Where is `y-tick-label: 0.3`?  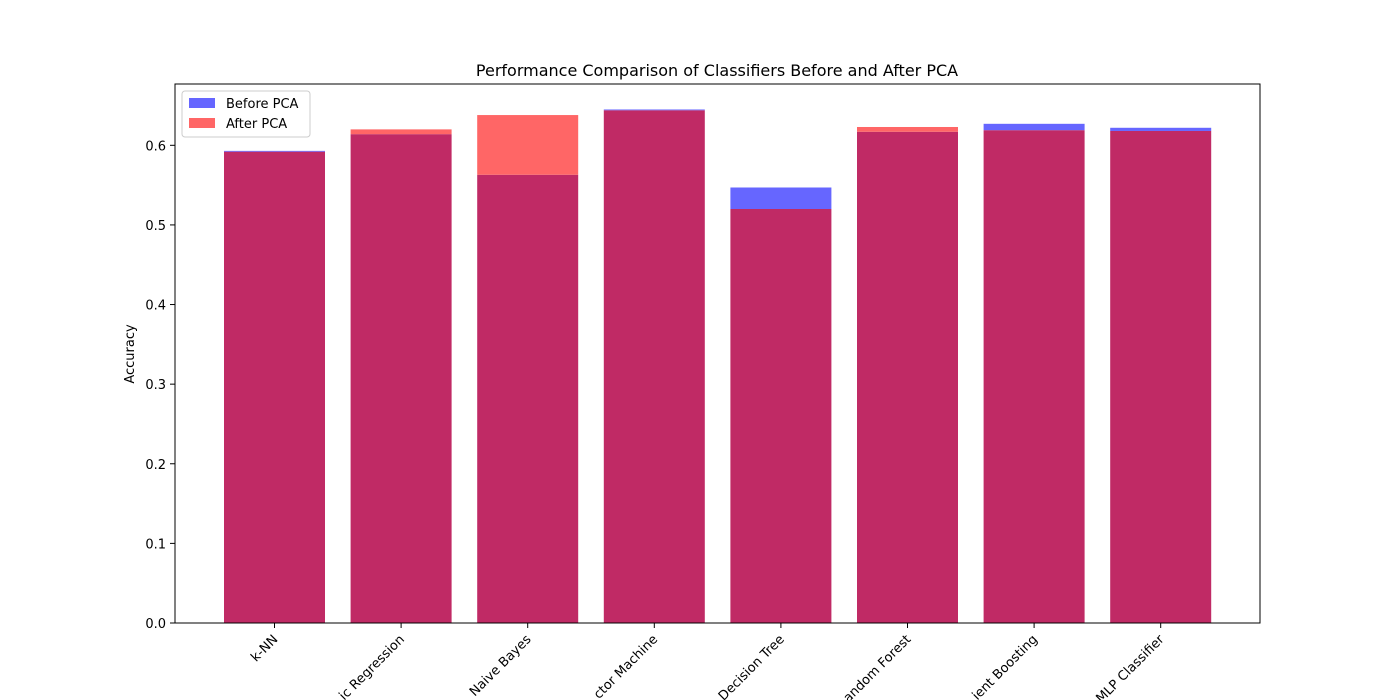
y-tick-label: 0.3 is located at coordinates (155, 385).